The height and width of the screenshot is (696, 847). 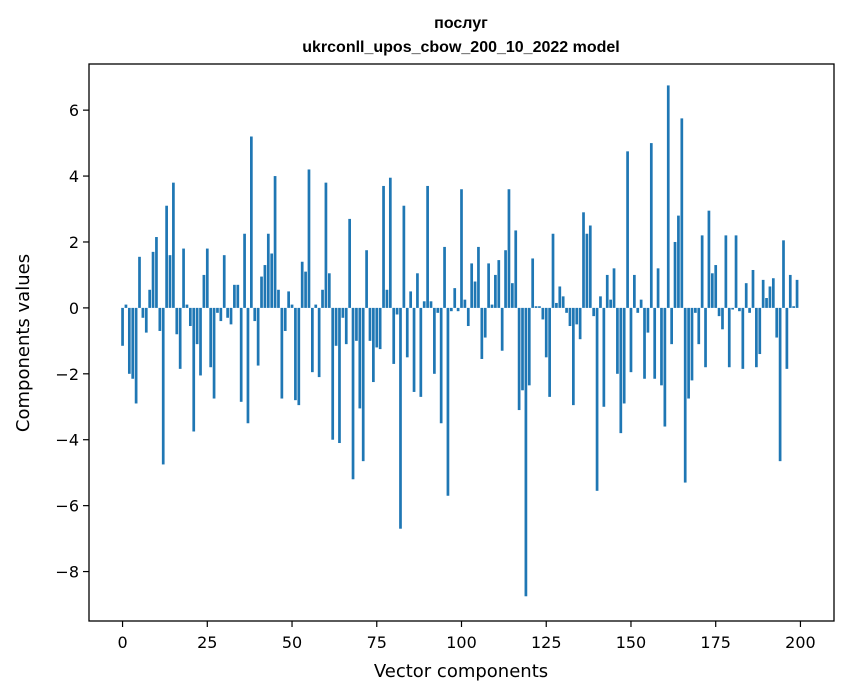 I want to click on chart-title: послуг, so click(x=461, y=23).